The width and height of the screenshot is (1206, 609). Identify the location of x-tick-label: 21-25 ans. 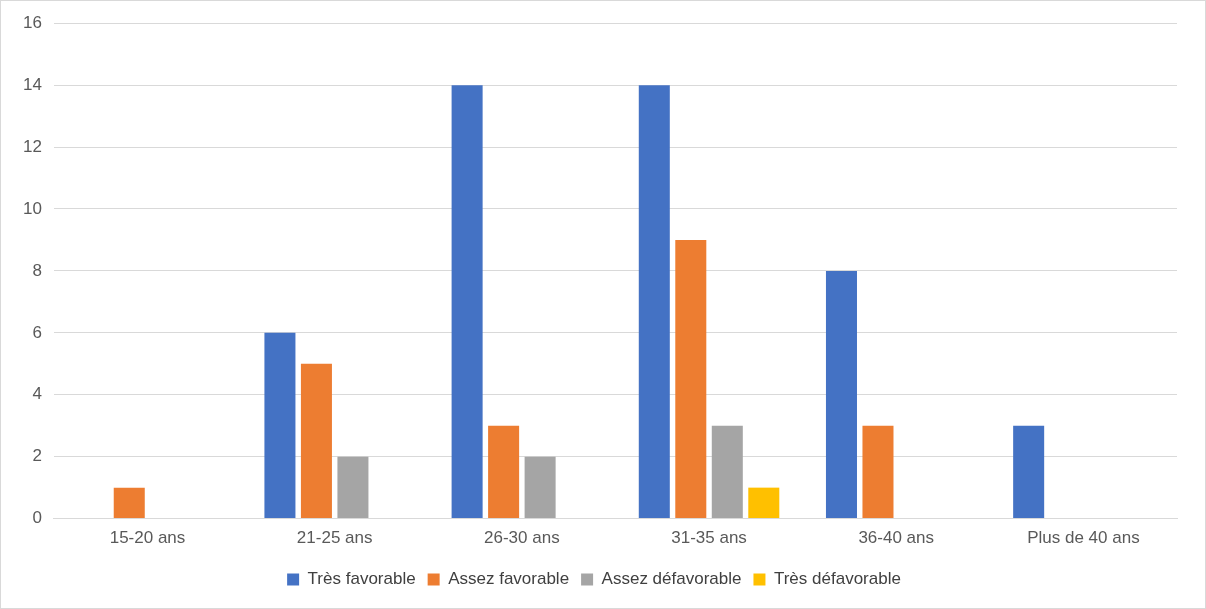
(334, 538).